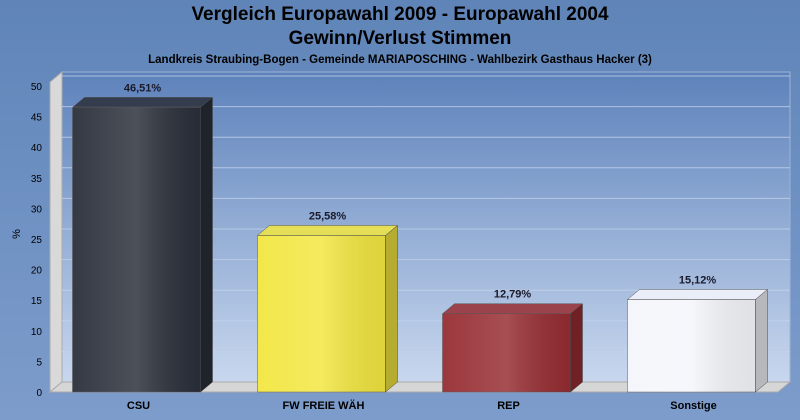  I want to click on y-tick-label: 10, so click(37, 332).